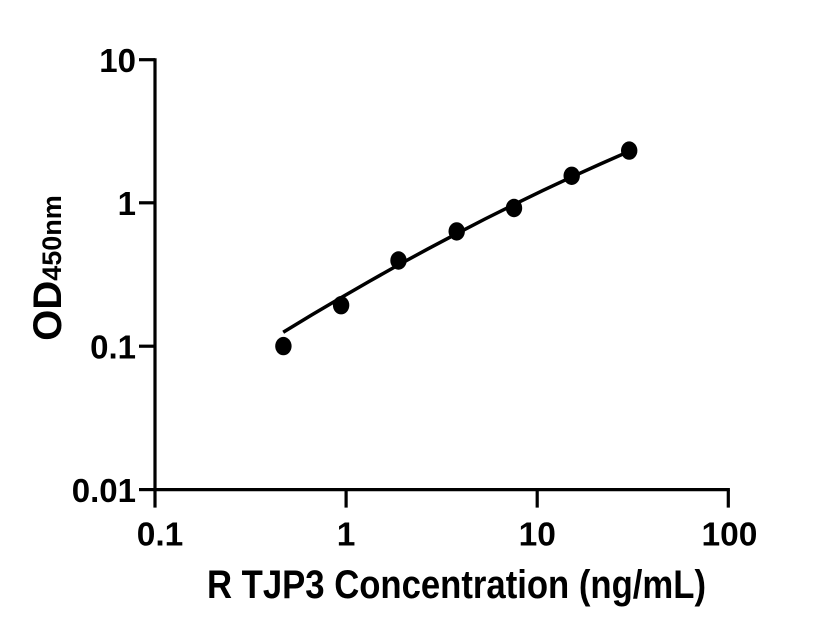  I want to click on svg-text: 100, so click(730, 535).